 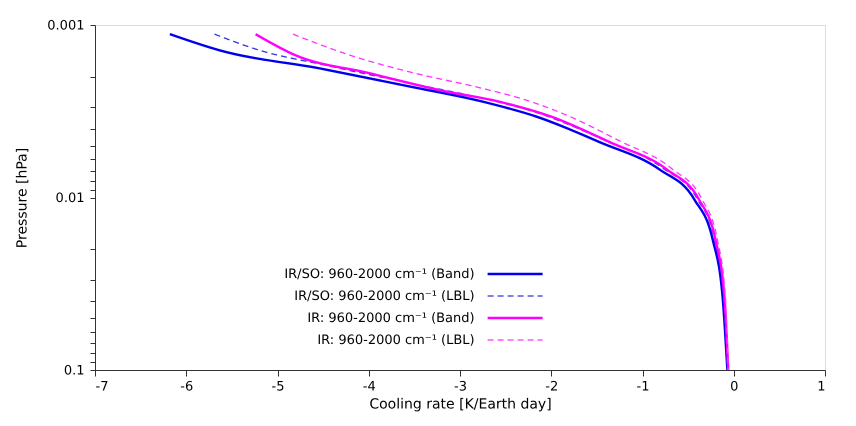 I want to click on y-tick-label: 0.001, so click(x=65, y=26).